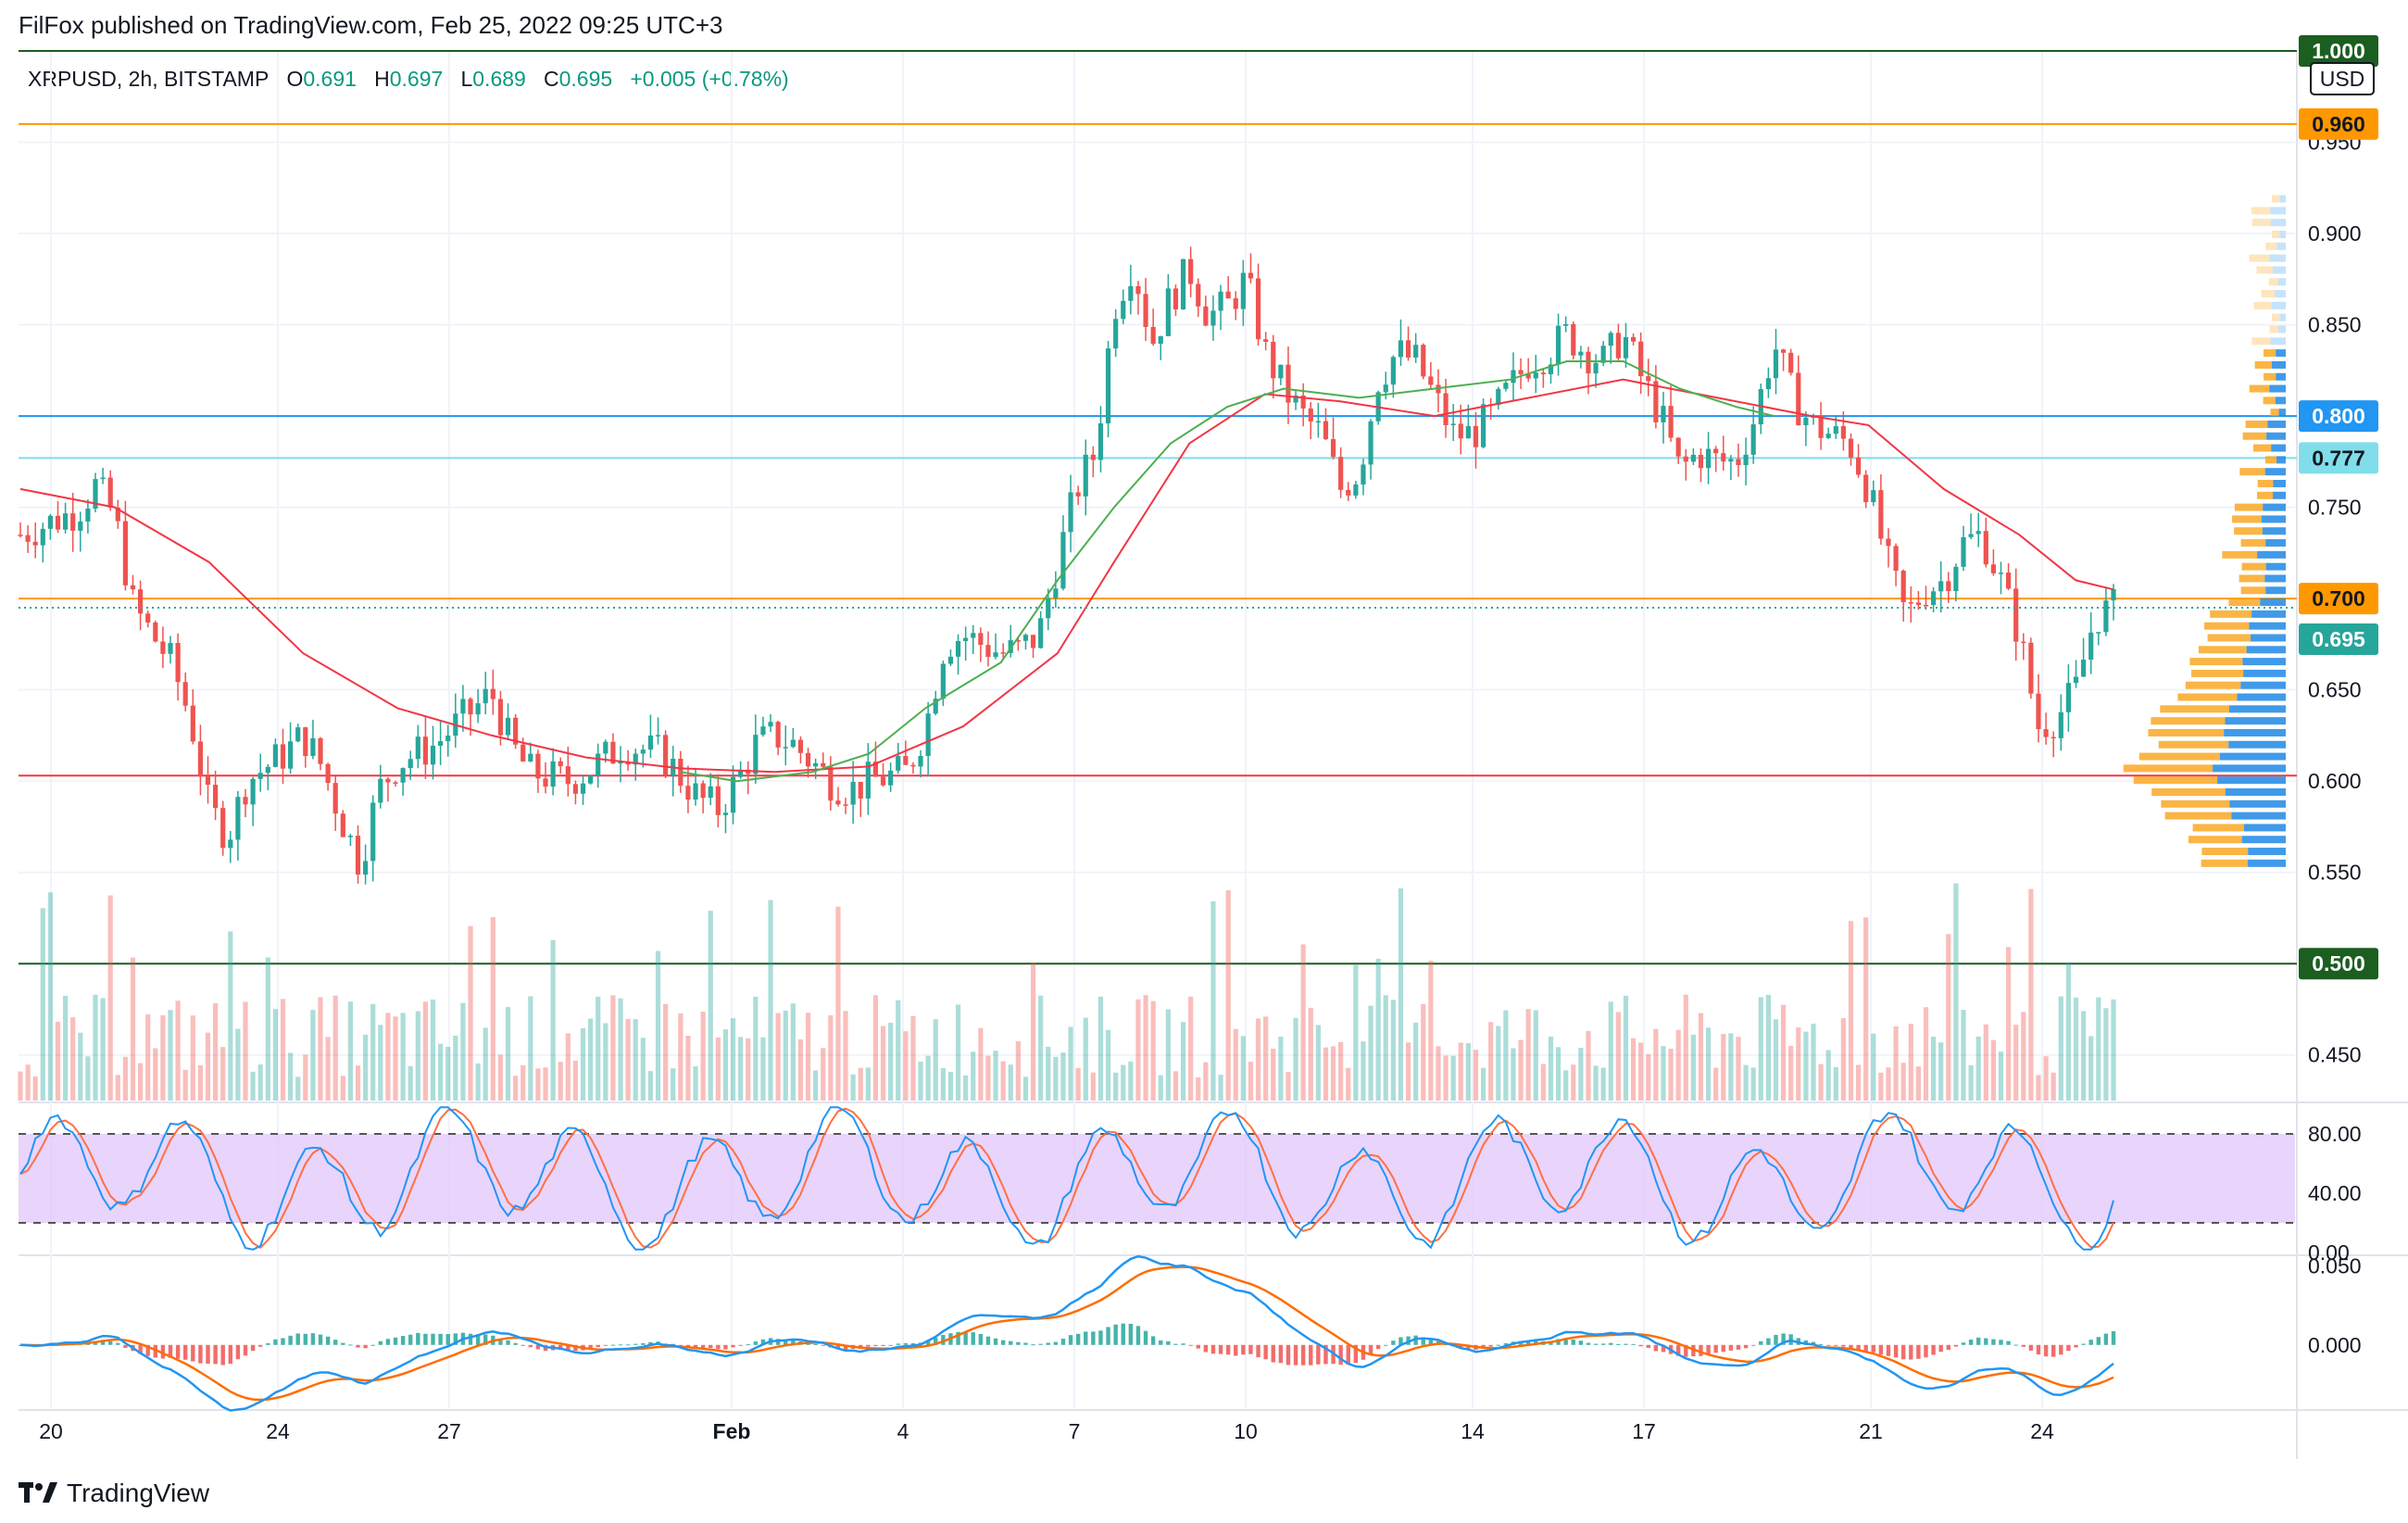 The image size is (2408, 1523). I want to click on high-label: H, so click(382, 79).